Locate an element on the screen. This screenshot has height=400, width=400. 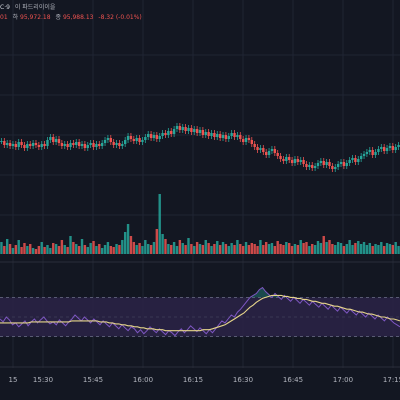
change-text: -8.32 (-0.01%) is located at coordinates (120, 17).